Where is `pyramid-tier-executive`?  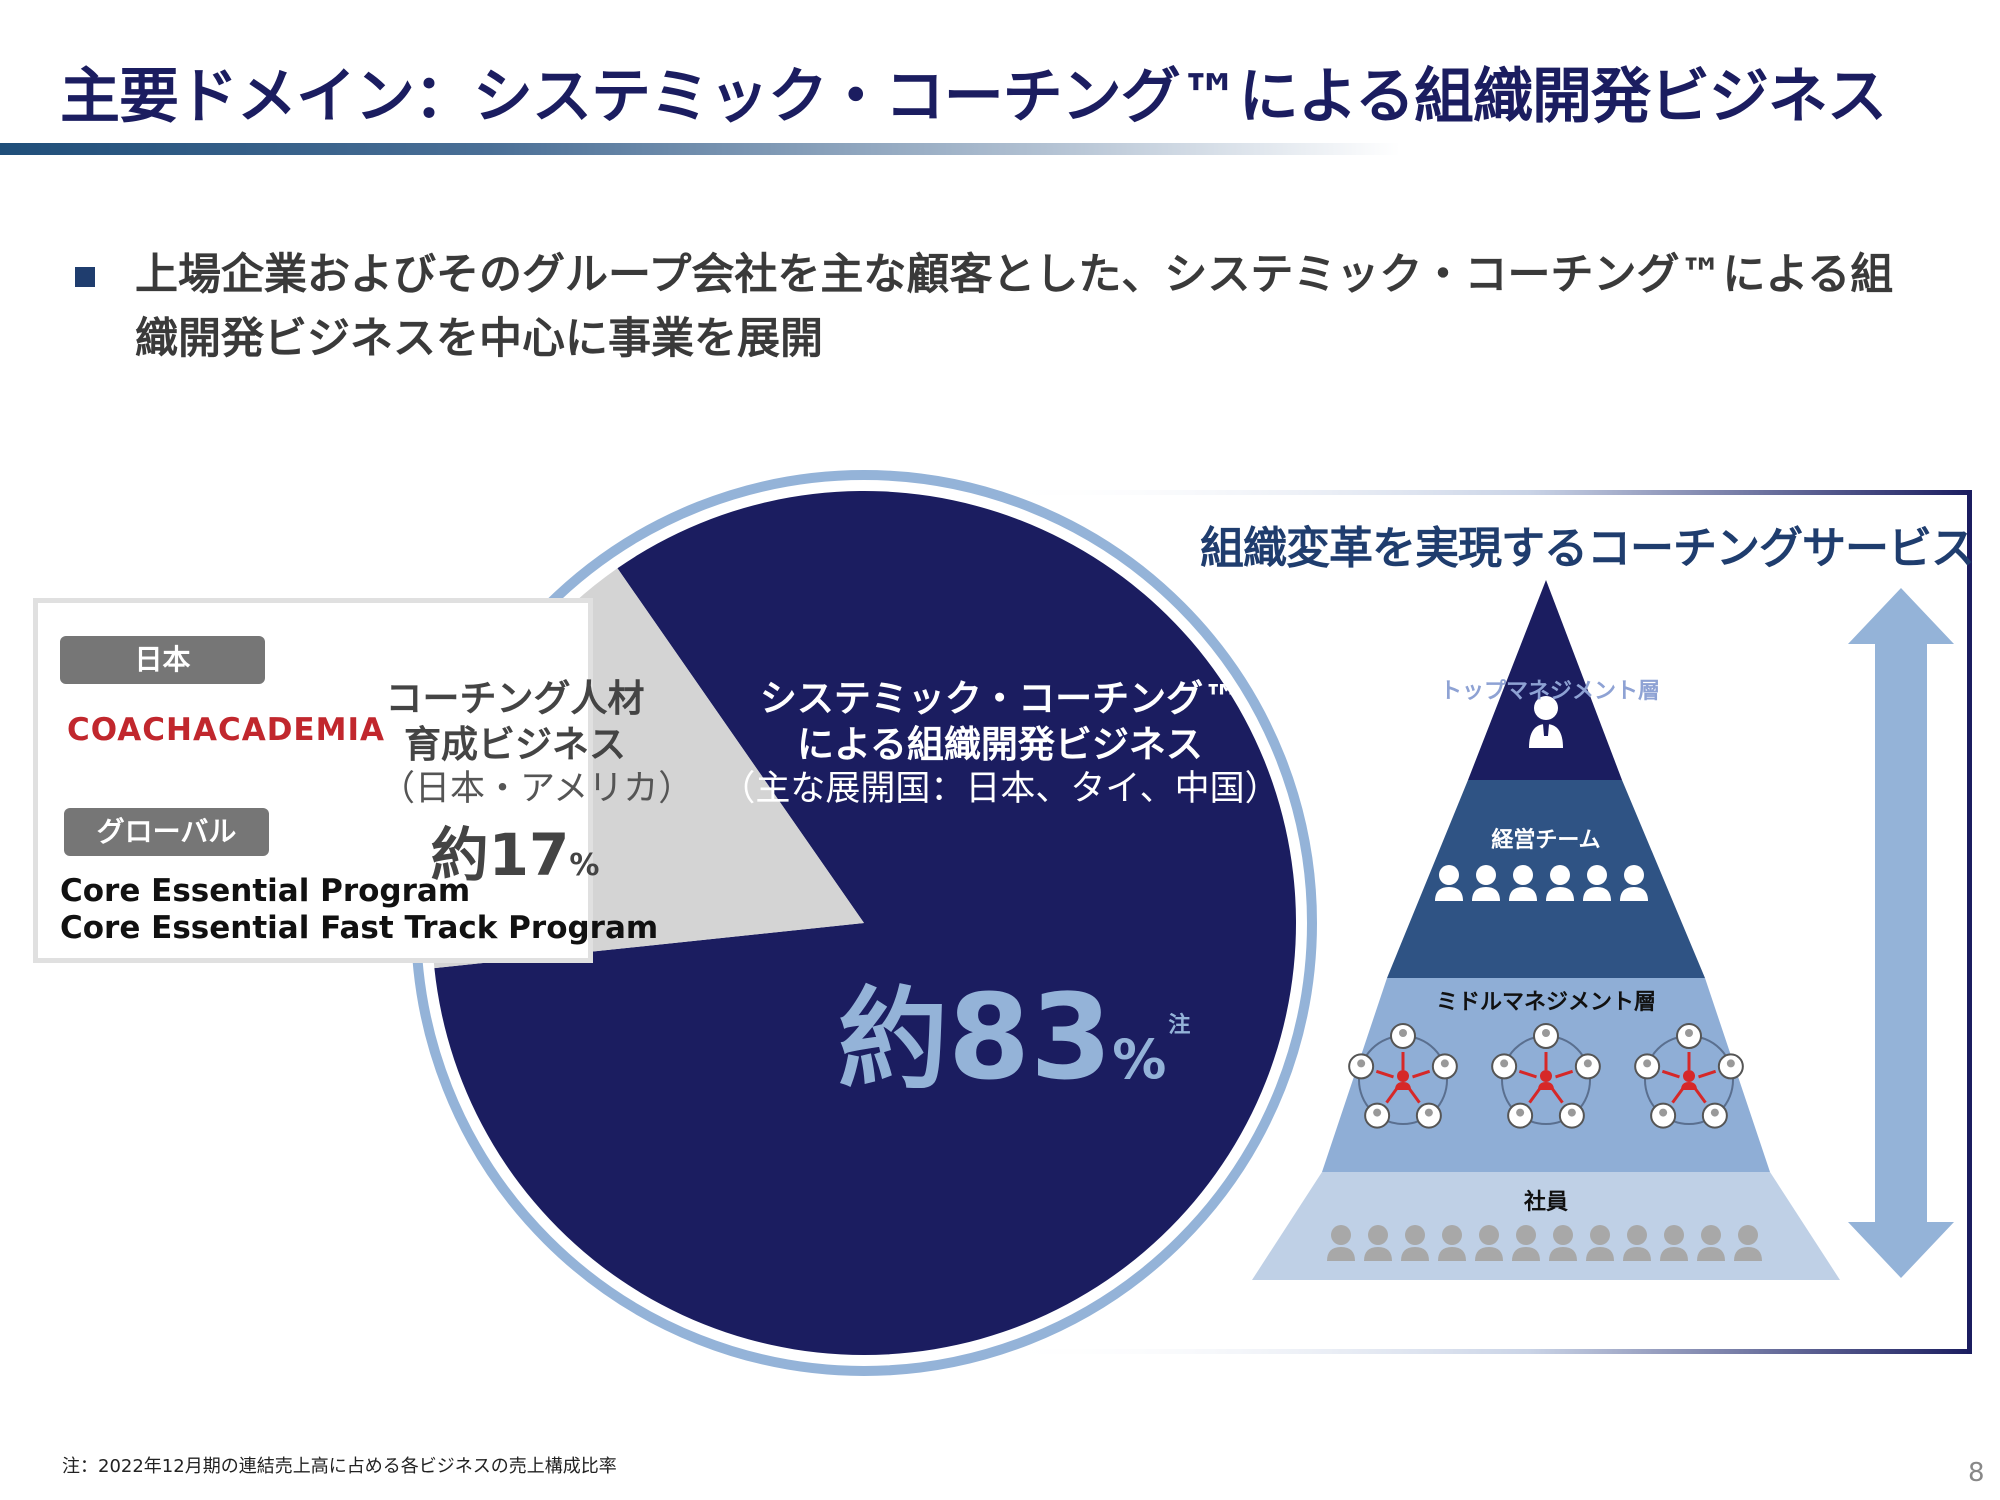
pyramid-tier-executive is located at coordinates (1546, 879).